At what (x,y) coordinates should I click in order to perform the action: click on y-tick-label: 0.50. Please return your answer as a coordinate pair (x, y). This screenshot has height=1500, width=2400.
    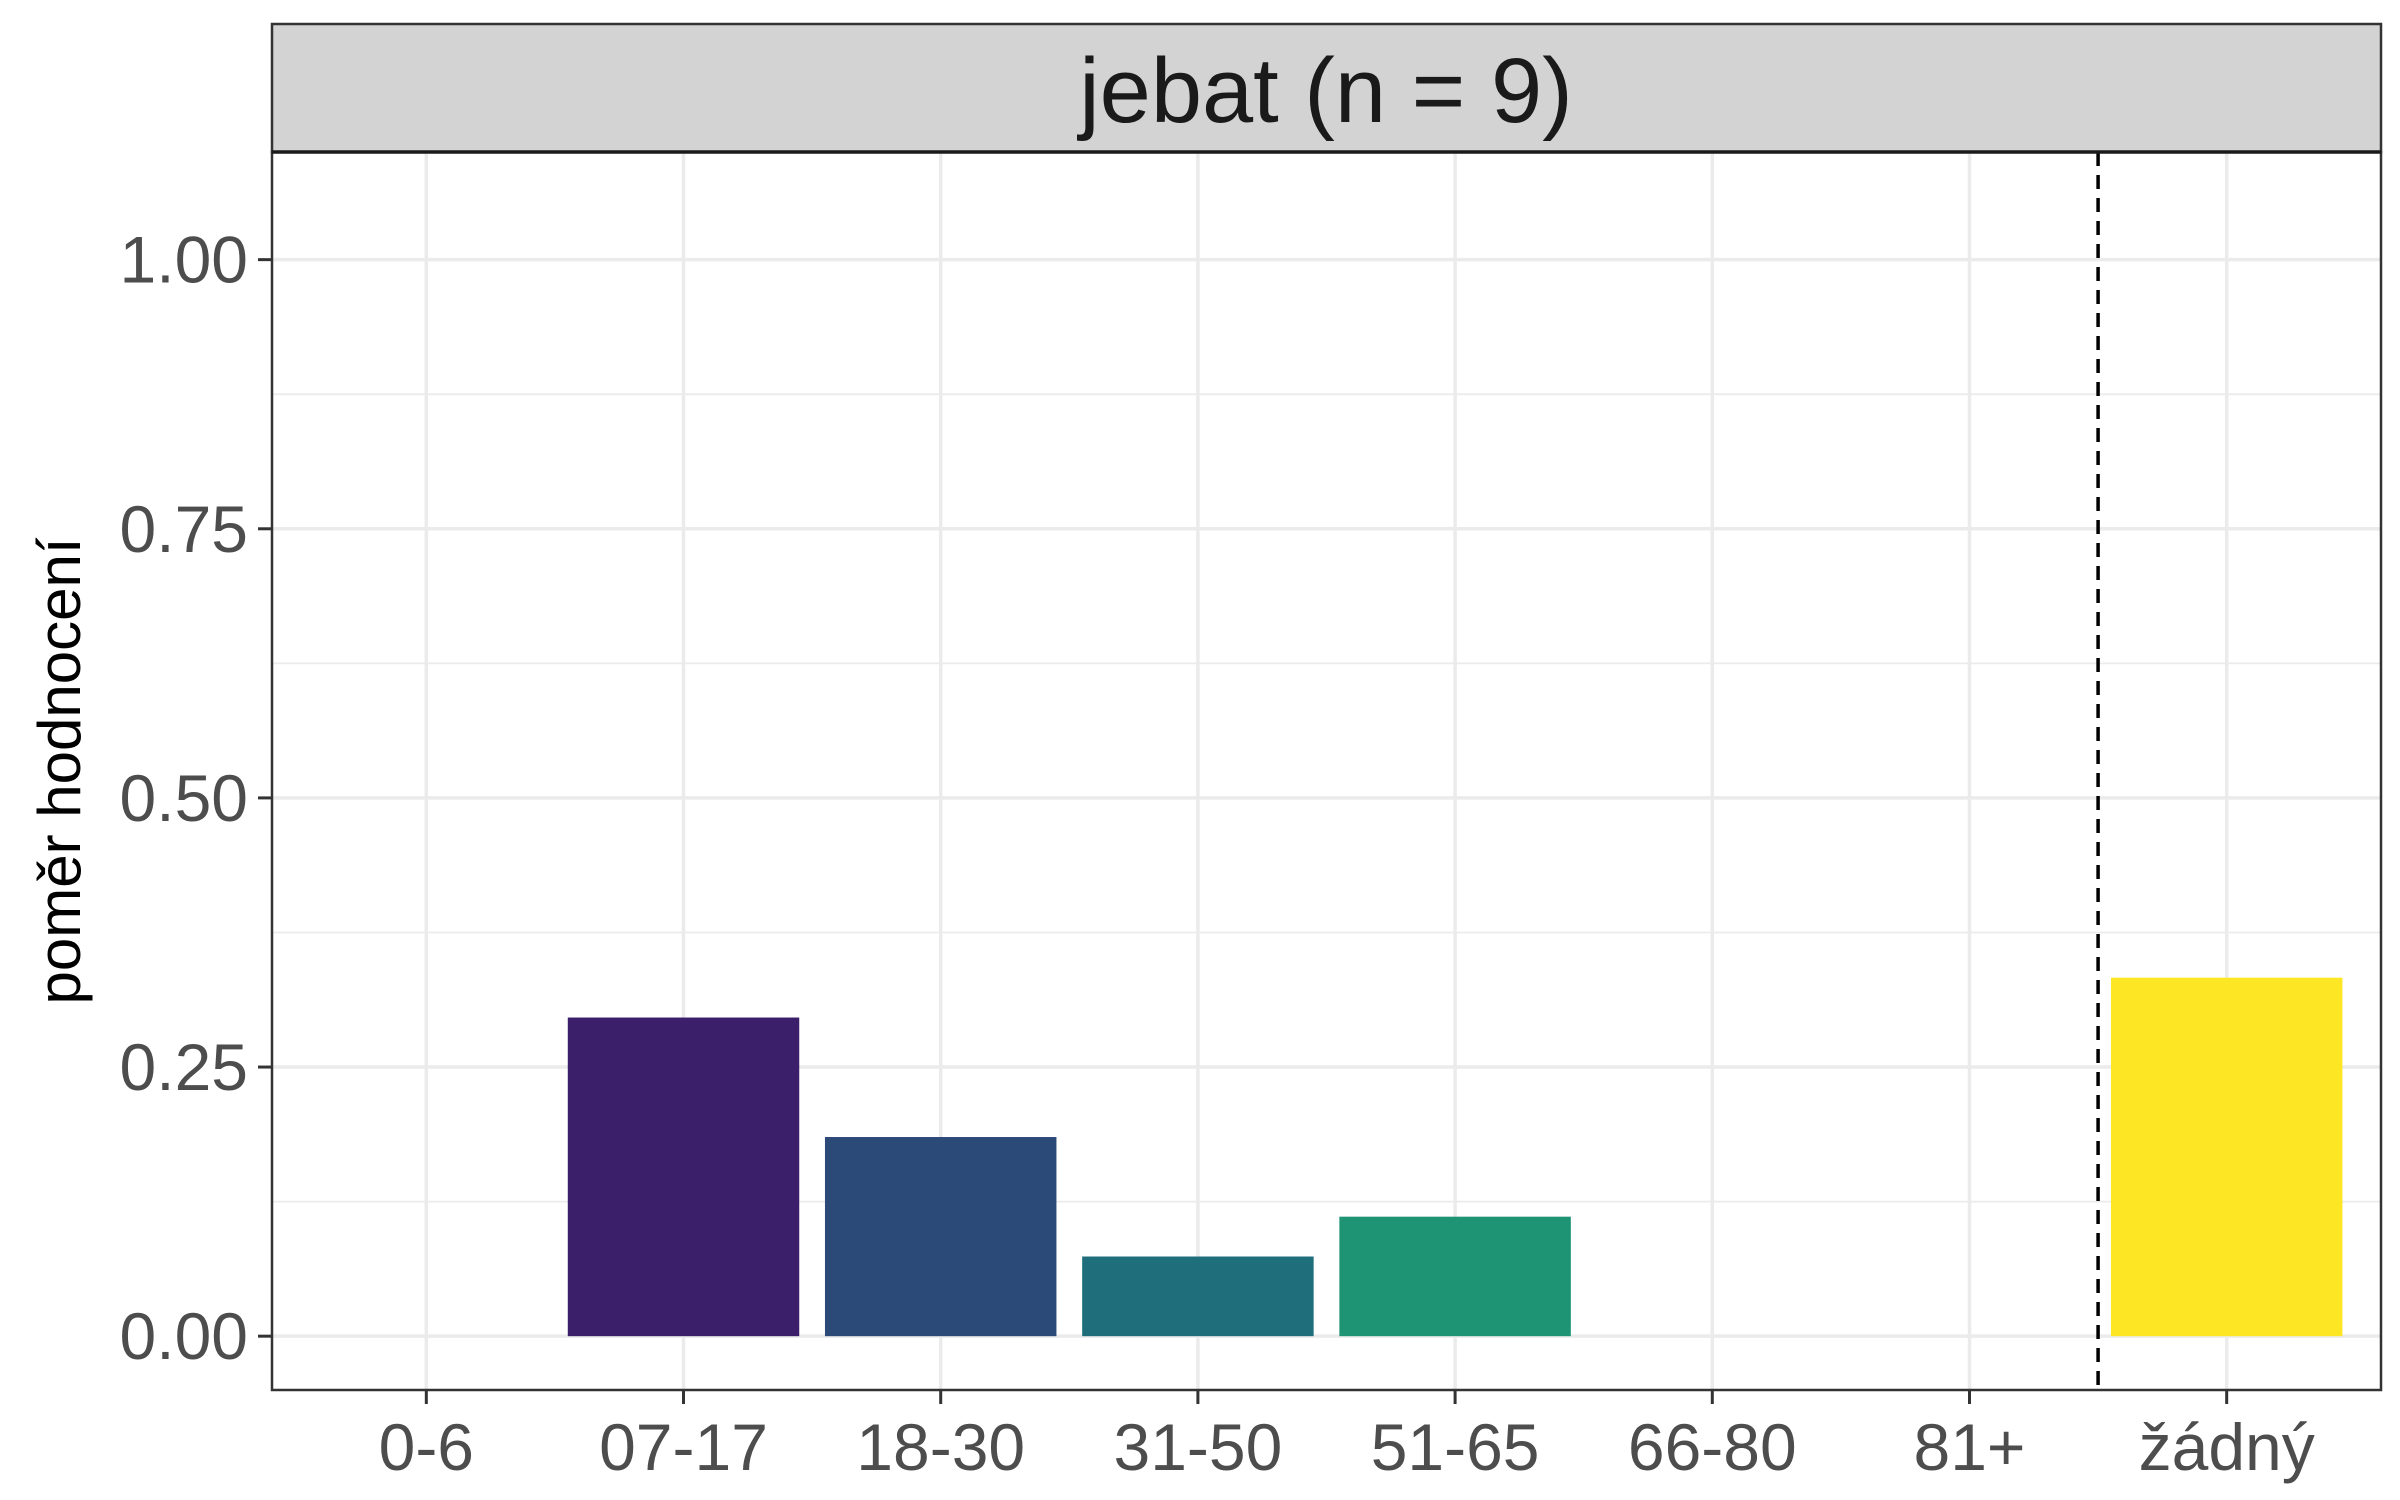
    Looking at the image, I should click on (184, 798).